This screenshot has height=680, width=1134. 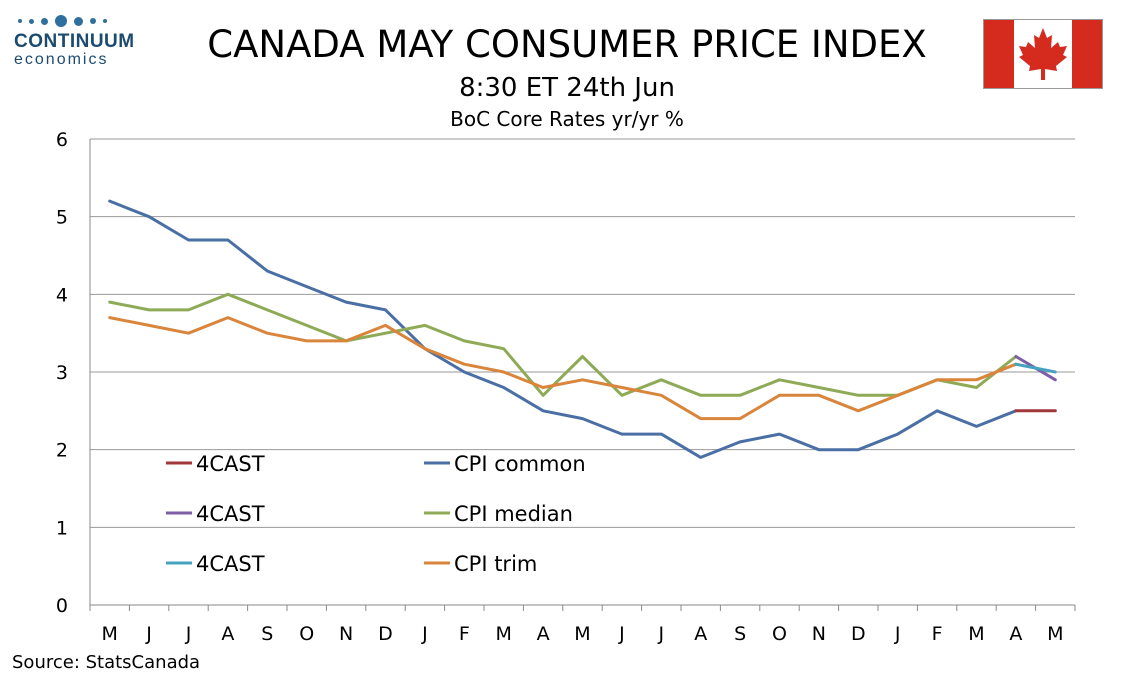 What do you see at coordinates (520, 464) in the screenshot?
I see `legend-label: CPI common` at bounding box center [520, 464].